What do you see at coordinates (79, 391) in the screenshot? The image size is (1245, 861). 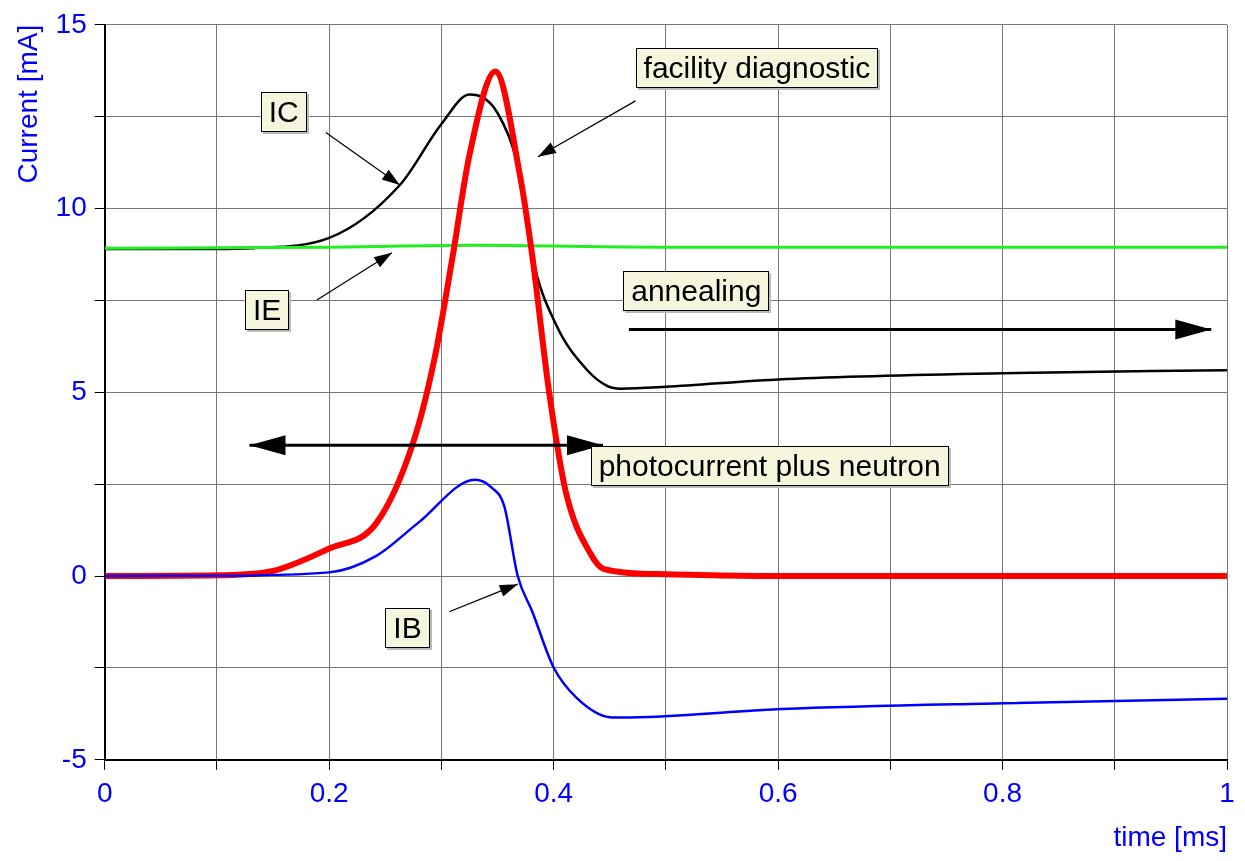 I see `y-tick-label: 5` at bounding box center [79, 391].